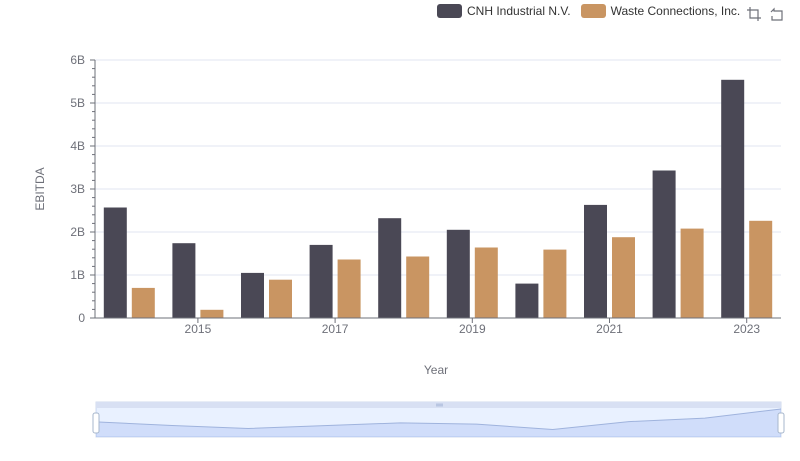 This screenshot has width=800, height=461. What do you see at coordinates (198, 329) in the screenshot?
I see `x-tick-label: 2015` at bounding box center [198, 329].